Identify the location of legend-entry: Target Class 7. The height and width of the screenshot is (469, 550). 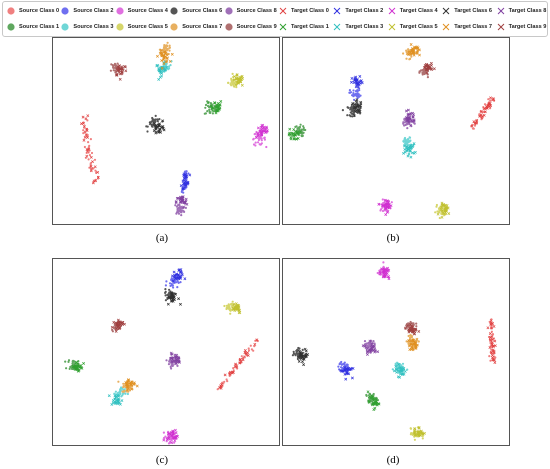
(466, 27).